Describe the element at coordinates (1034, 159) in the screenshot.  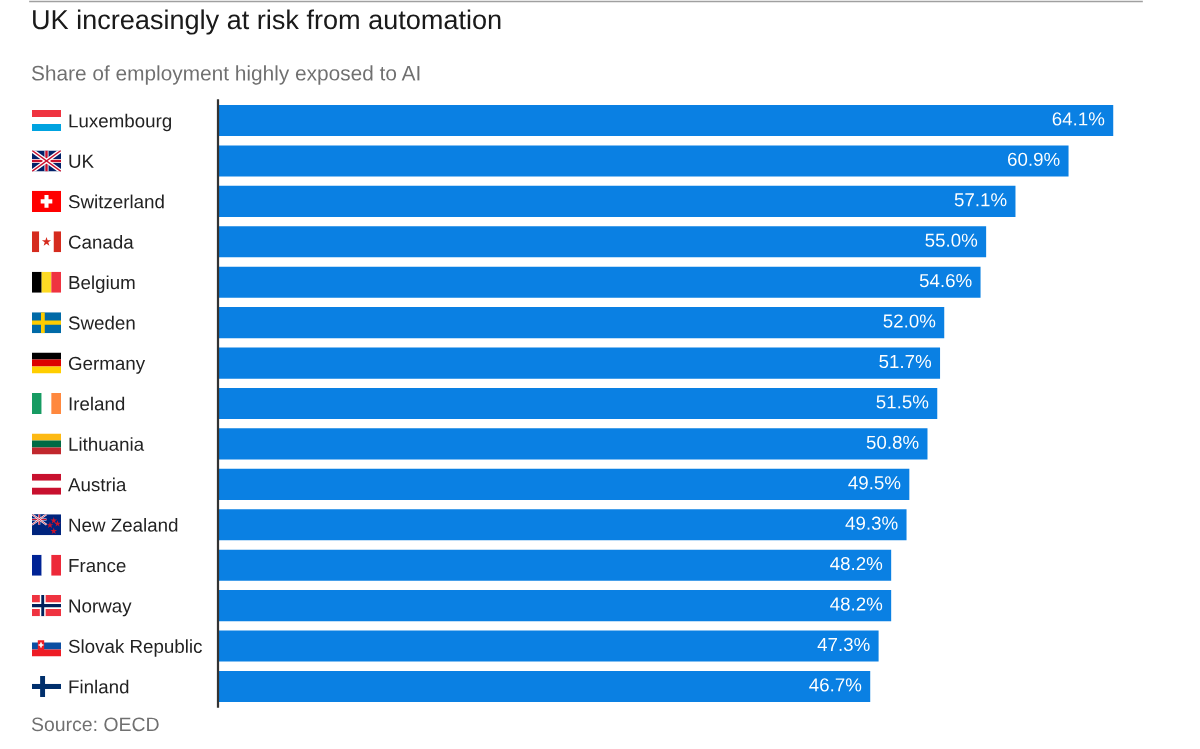
I see `data-label: 60.9%` at that location.